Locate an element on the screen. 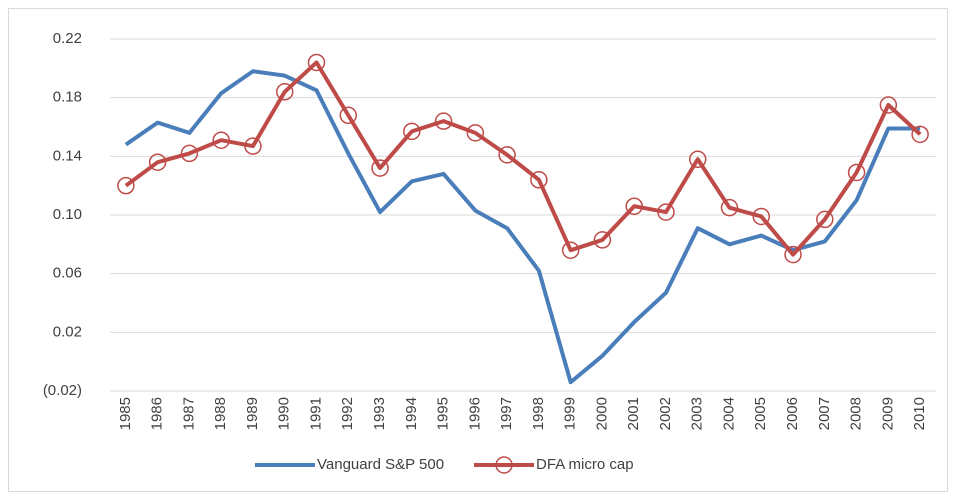 The height and width of the screenshot is (499, 956). x-tick-label: 1995 is located at coordinates (443, 413).